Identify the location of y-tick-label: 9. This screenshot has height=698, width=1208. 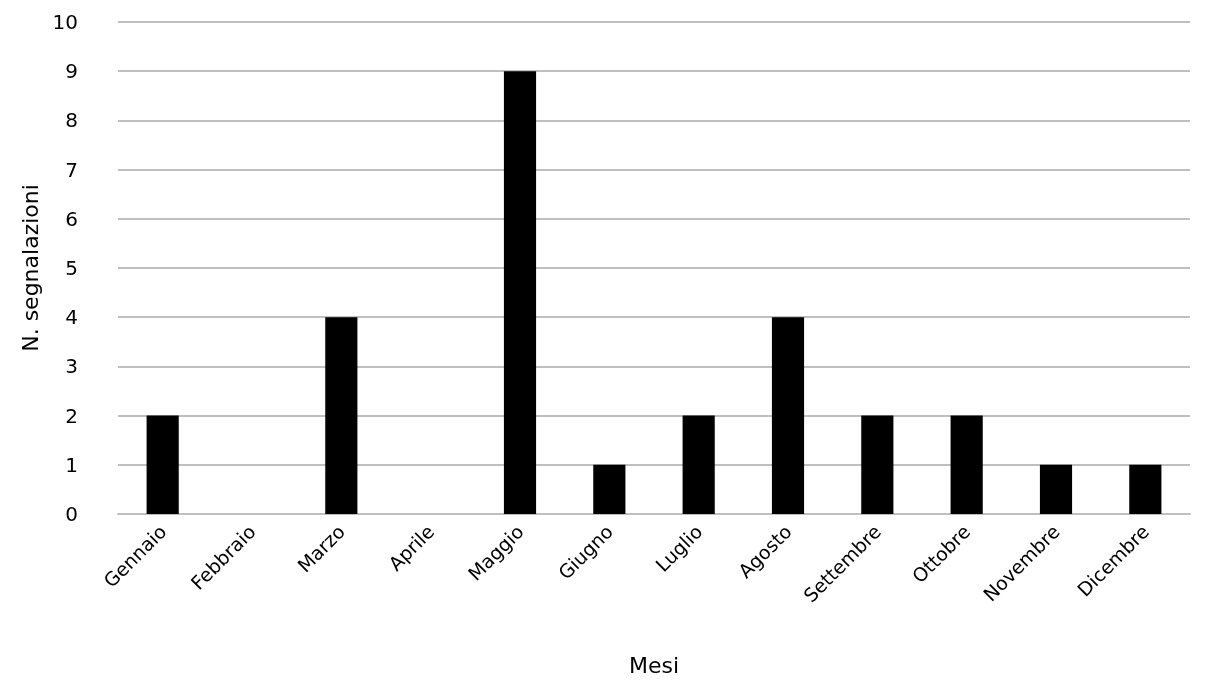
(71, 71).